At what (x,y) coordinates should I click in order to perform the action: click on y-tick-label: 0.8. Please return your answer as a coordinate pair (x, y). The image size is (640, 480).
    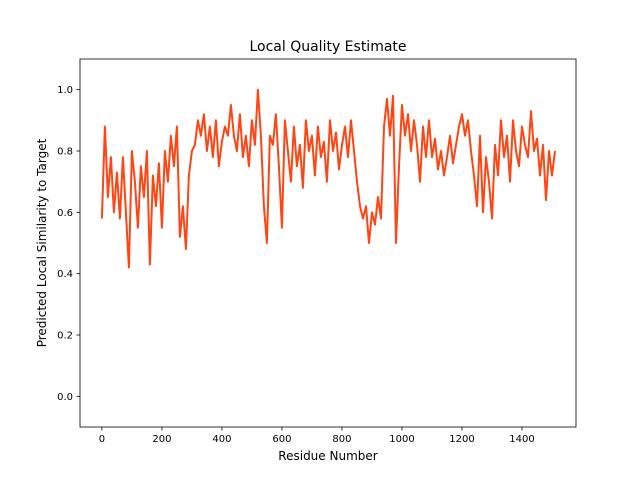
    Looking at the image, I should click on (65, 152).